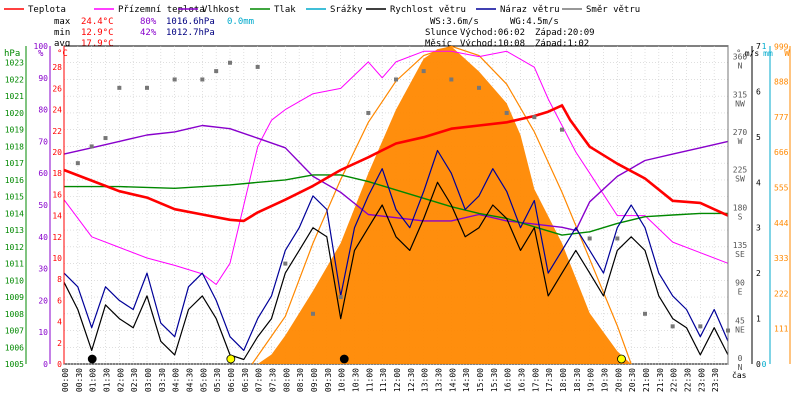 The image size is (800, 400). I want to click on pressure-tick: 1020, so click(14, 113).